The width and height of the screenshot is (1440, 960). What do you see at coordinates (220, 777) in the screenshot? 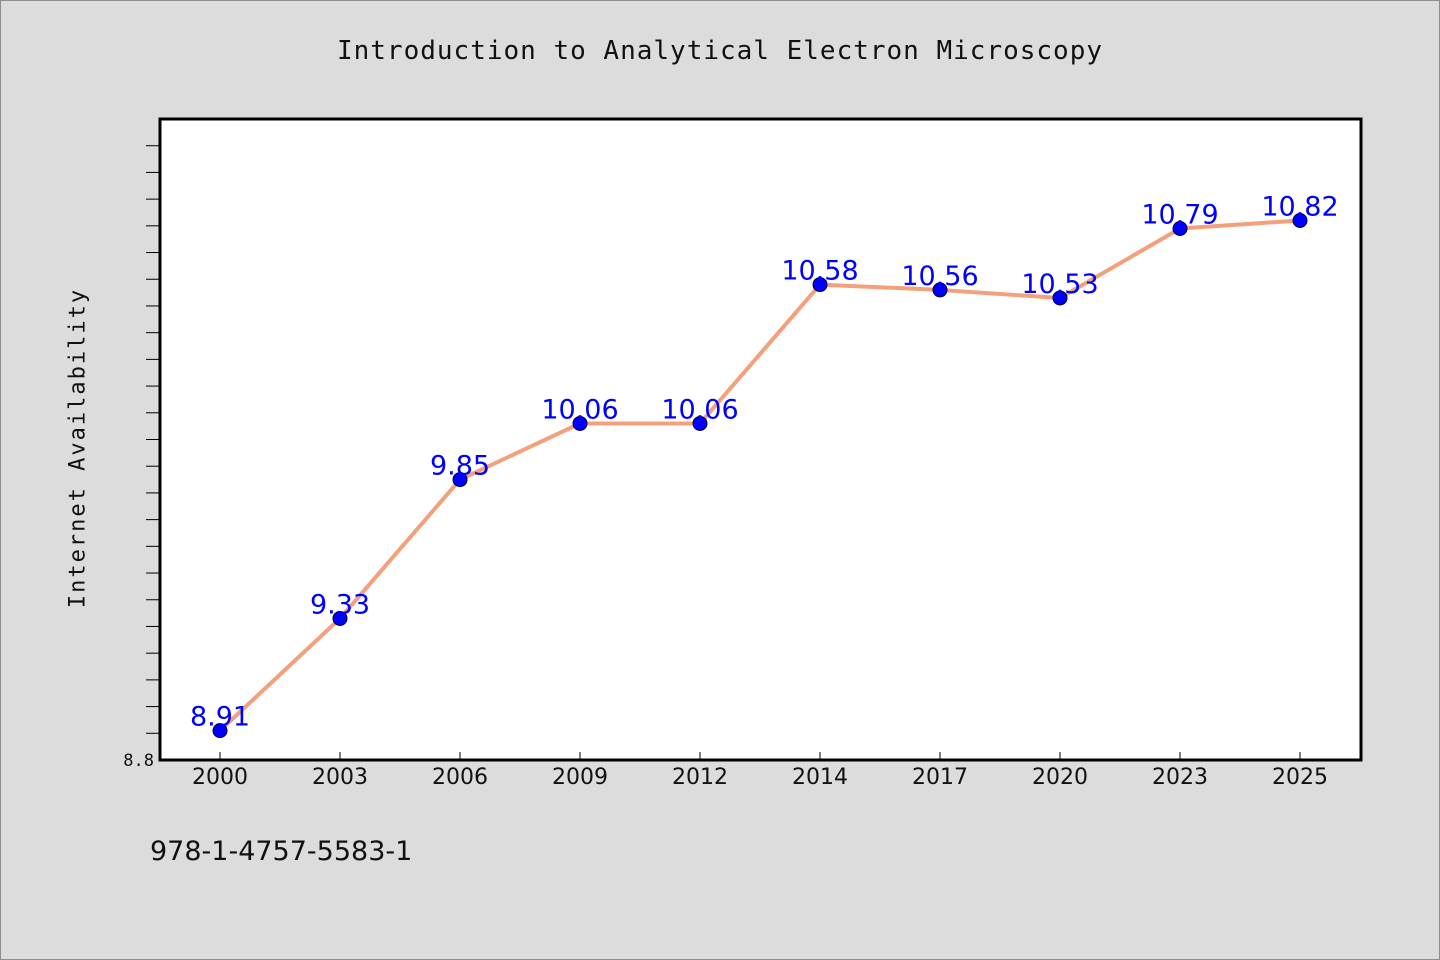
I see `x-tick-label: 2000` at bounding box center [220, 777].